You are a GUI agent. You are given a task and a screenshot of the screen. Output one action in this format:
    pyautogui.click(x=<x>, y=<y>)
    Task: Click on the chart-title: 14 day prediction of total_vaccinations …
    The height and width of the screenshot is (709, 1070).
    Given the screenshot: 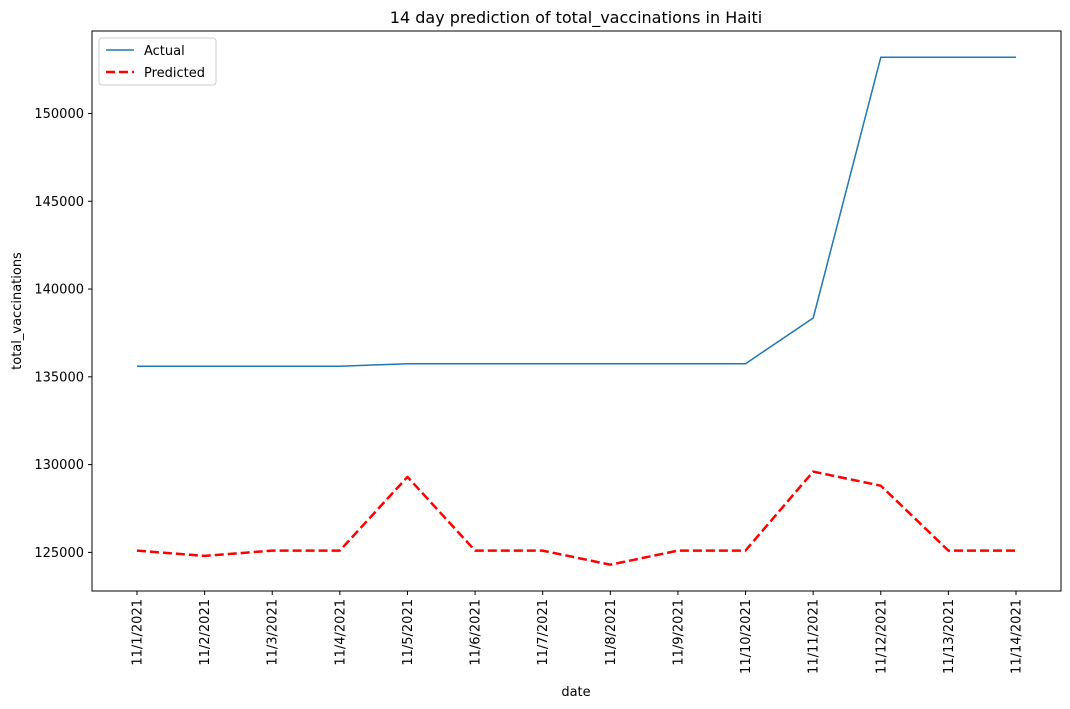 What is the action you would take?
    pyautogui.click(x=576, y=18)
    